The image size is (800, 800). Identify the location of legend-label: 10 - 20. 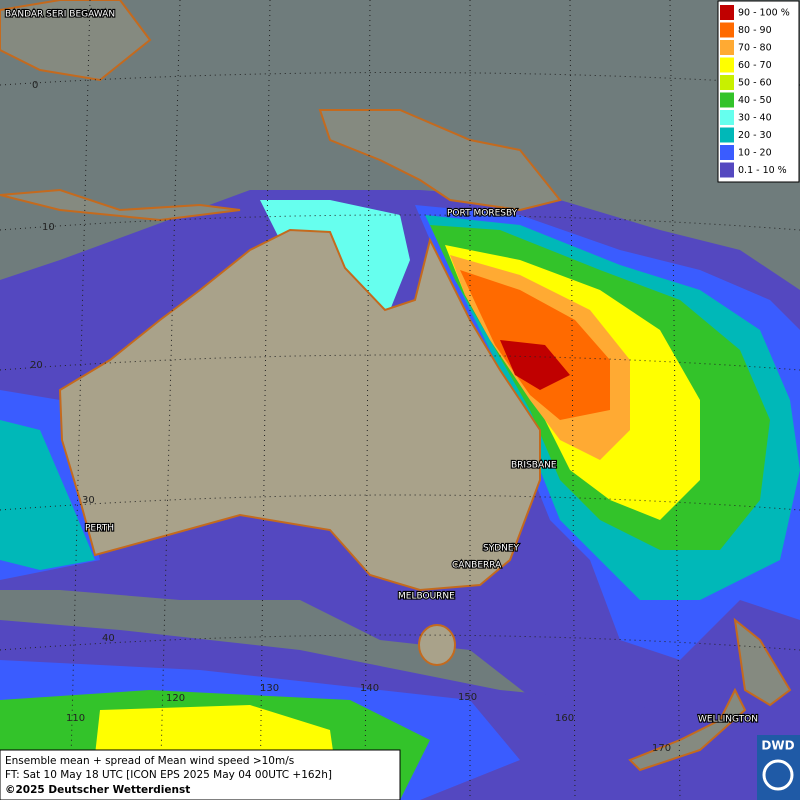
(755, 153).